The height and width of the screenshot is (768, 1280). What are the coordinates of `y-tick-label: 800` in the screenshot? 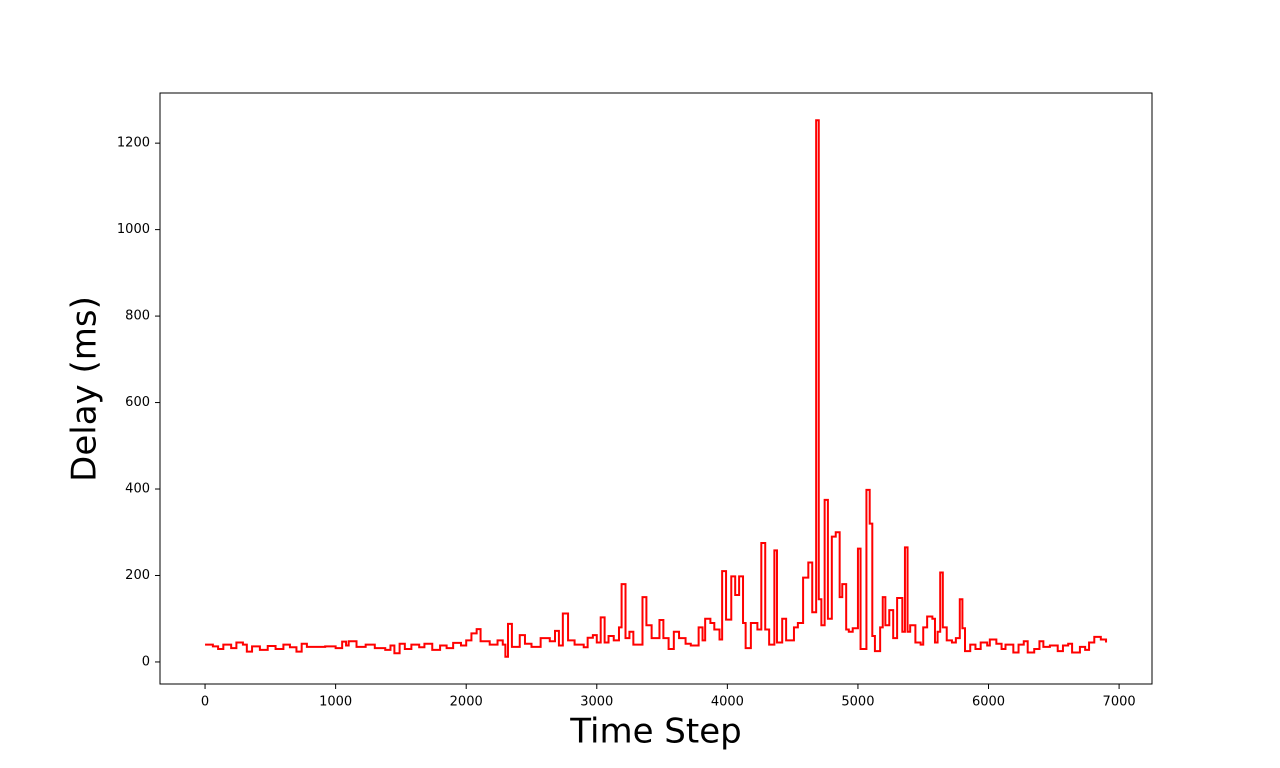 It's located at (137, 316).